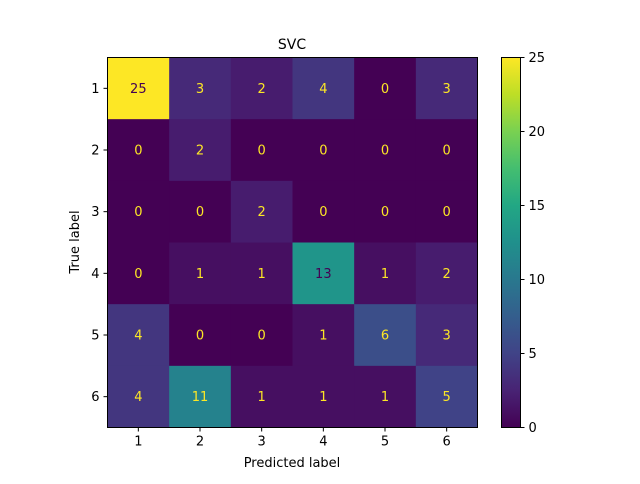  What do you see at coordinates (385, 442) in the screenshot?
I see `x-tick-label: 5` at bounding box center [385, 442].